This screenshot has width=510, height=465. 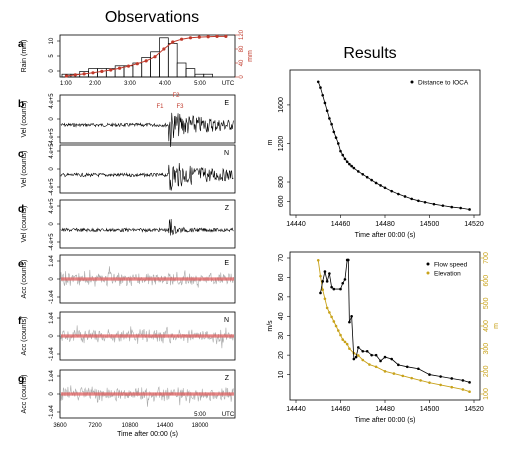 I want to click on panel-letter: d, so click(x=21, y=209).